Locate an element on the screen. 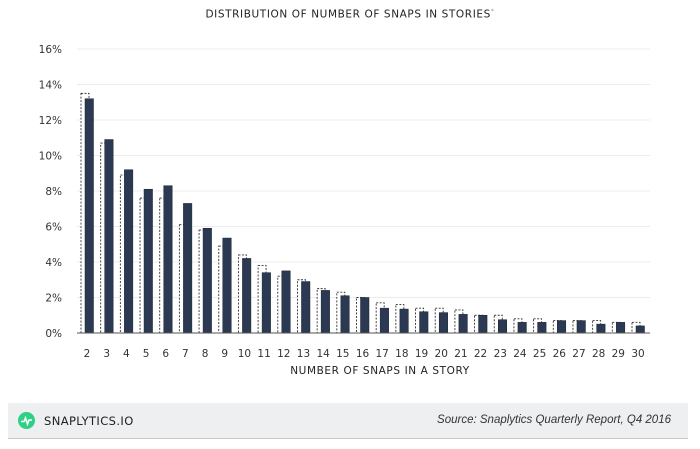 The width and height of the screenshot is (700, 449). x-tick-label: 2 is located at coordinates (87, 354).